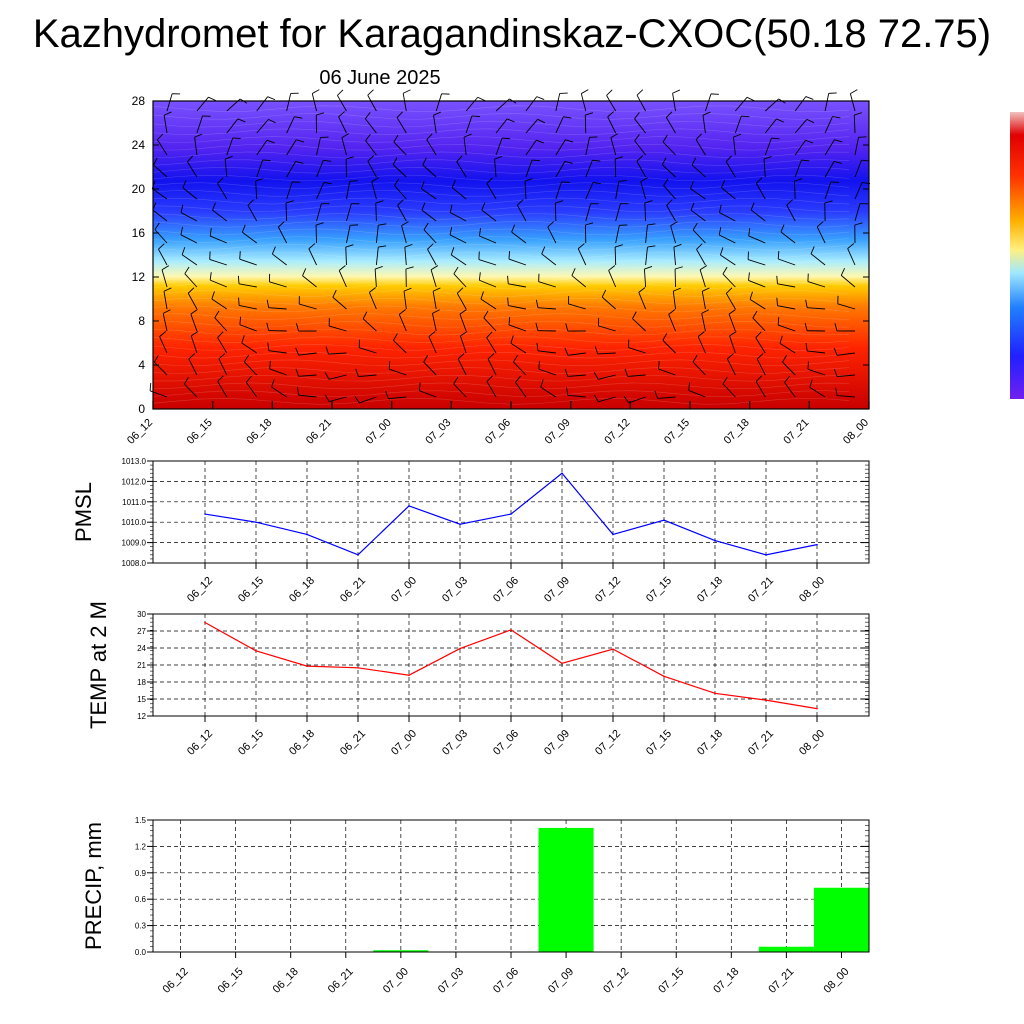 This screenshot has width=1024, height=1024. I want to click on y-tick-label: 24, so click(139, 145).